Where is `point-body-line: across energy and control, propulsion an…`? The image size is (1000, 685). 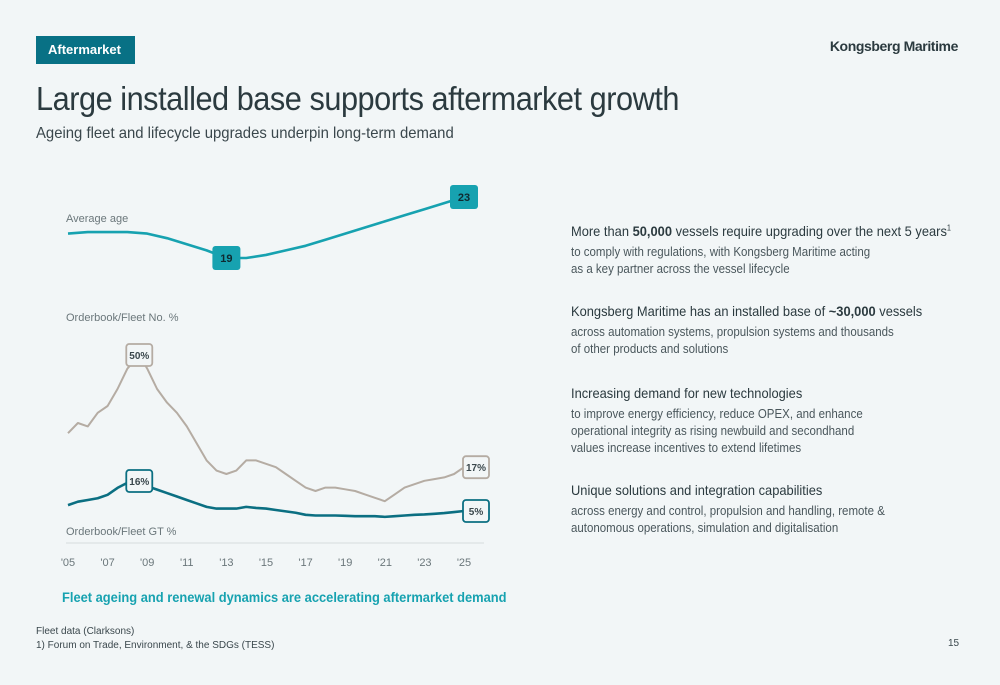 point-body-line: across energy and control, propulsion an… is located at coordinates (728, 511).